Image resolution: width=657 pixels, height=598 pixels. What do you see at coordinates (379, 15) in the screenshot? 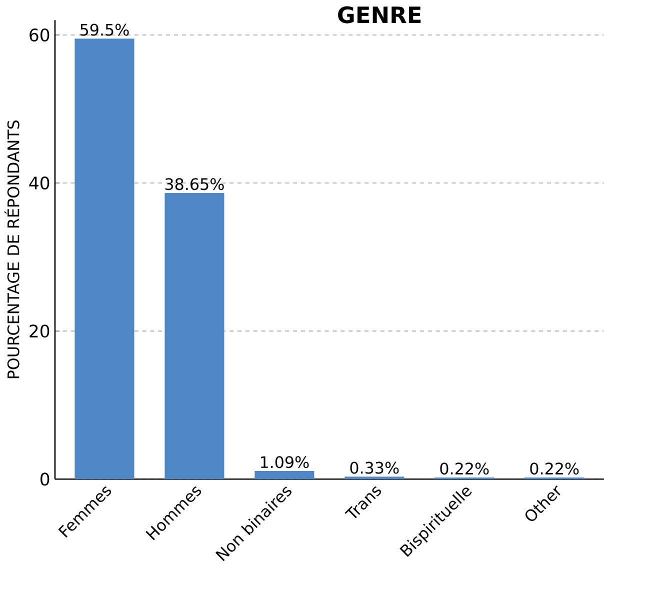
I see `chart-title: GENRE` at bounding box center [379, 15].